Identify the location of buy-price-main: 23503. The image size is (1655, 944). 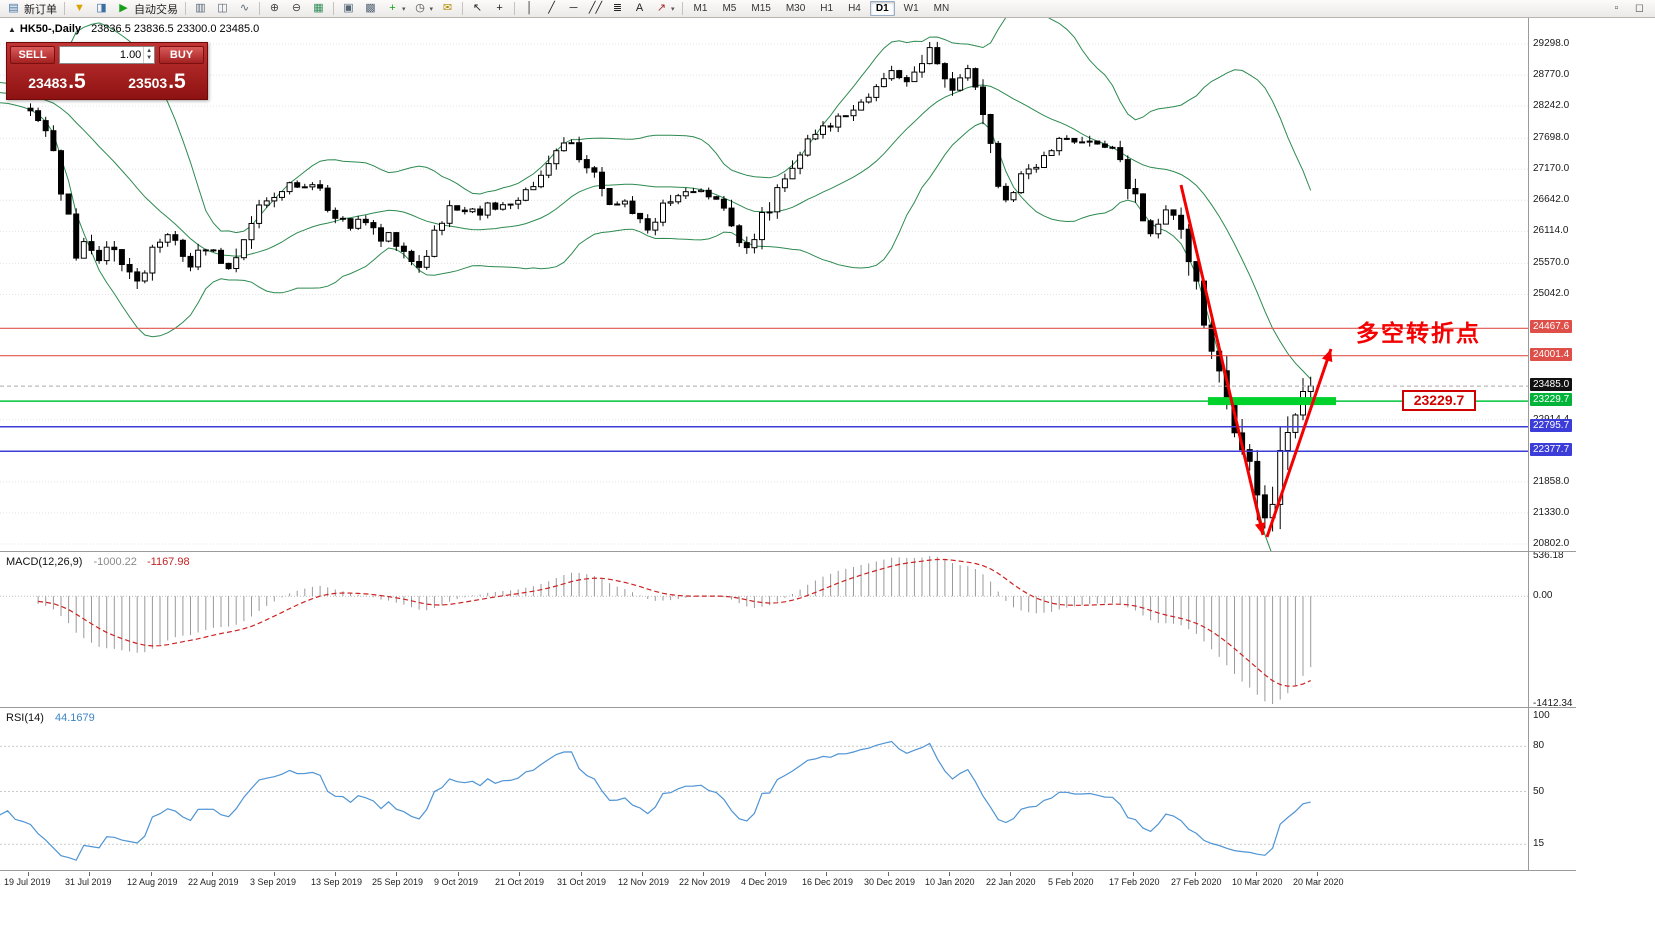
(148, 83).